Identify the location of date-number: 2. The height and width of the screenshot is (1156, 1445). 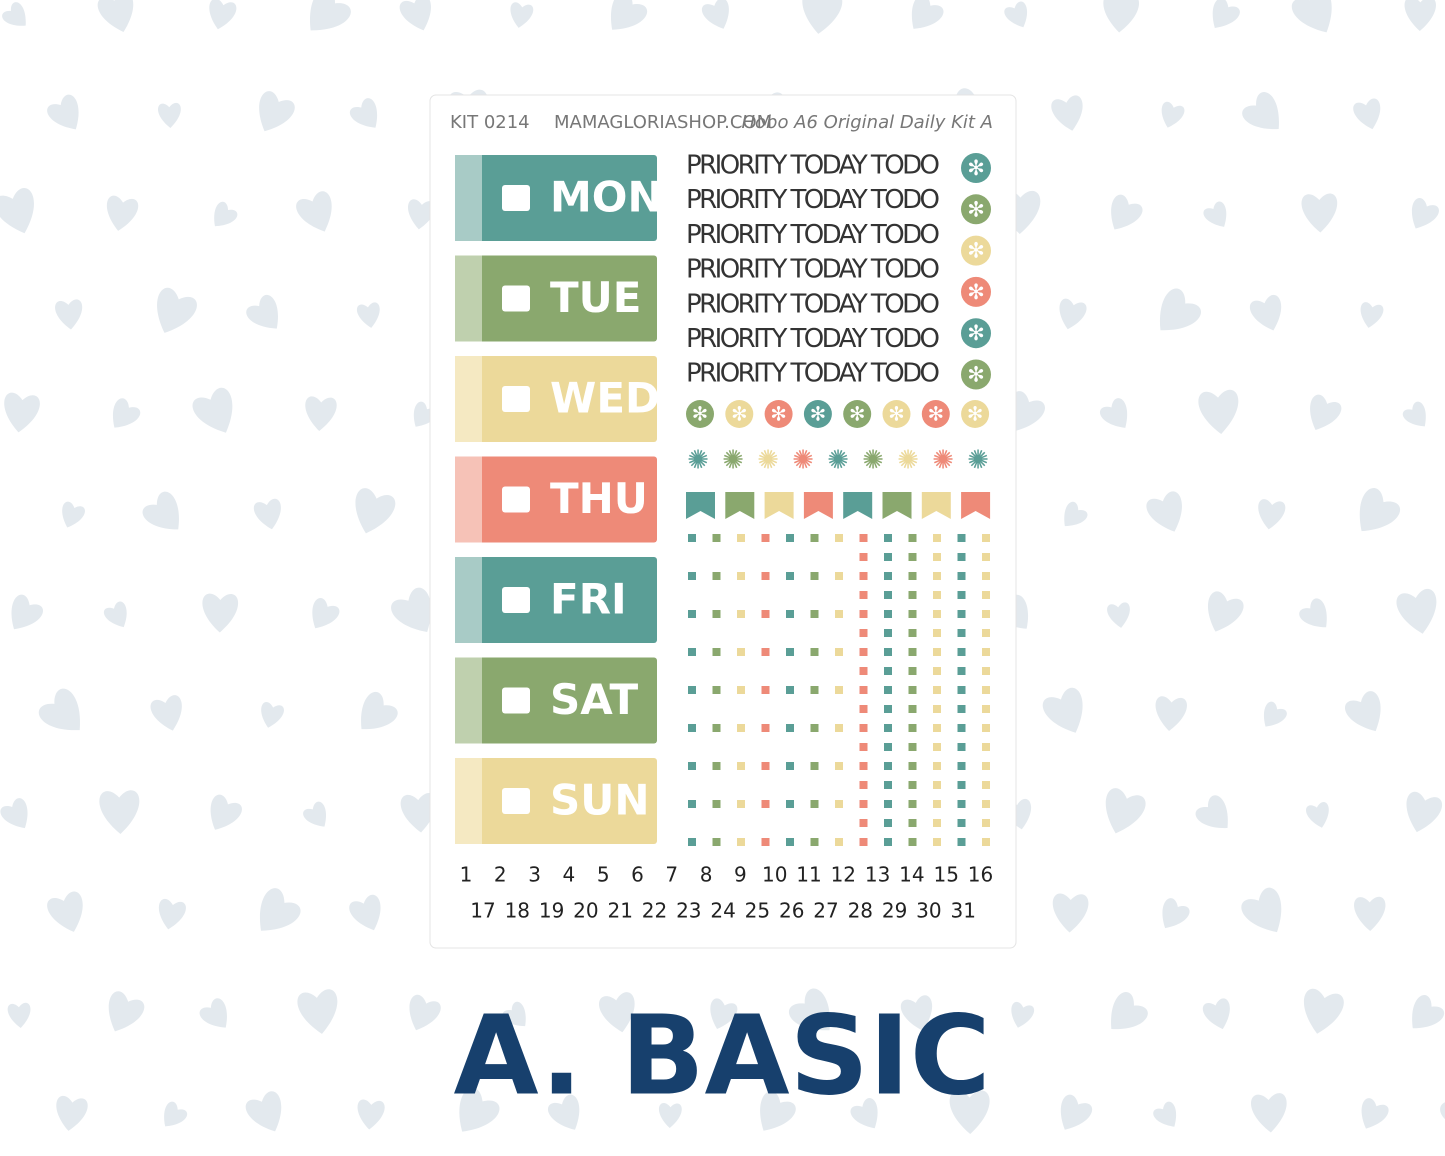
(500, 875).